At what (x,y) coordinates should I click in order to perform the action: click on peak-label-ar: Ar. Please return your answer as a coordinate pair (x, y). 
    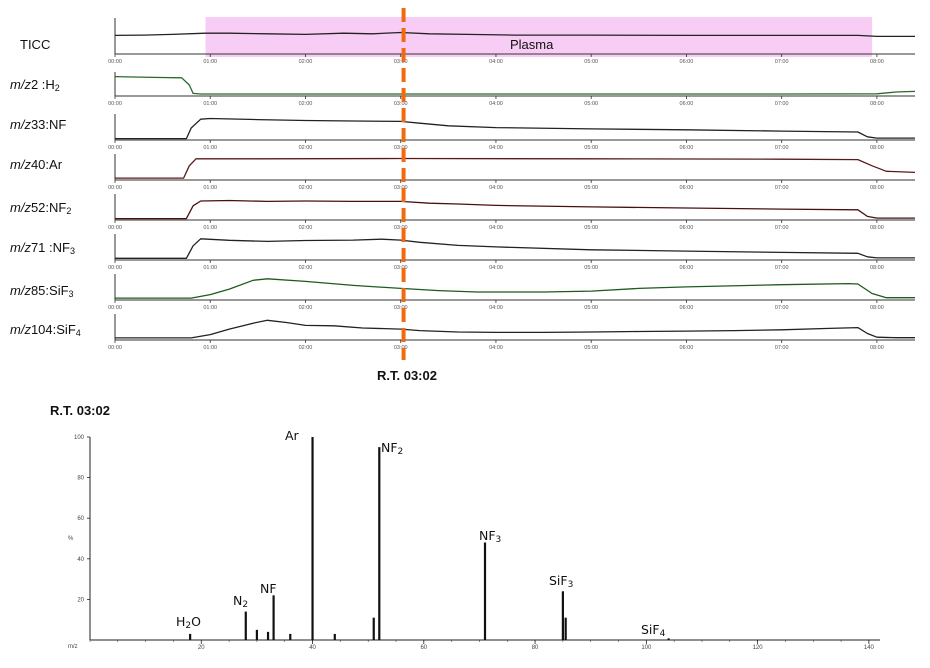
    Looking at the image, I should click on (292, 435).